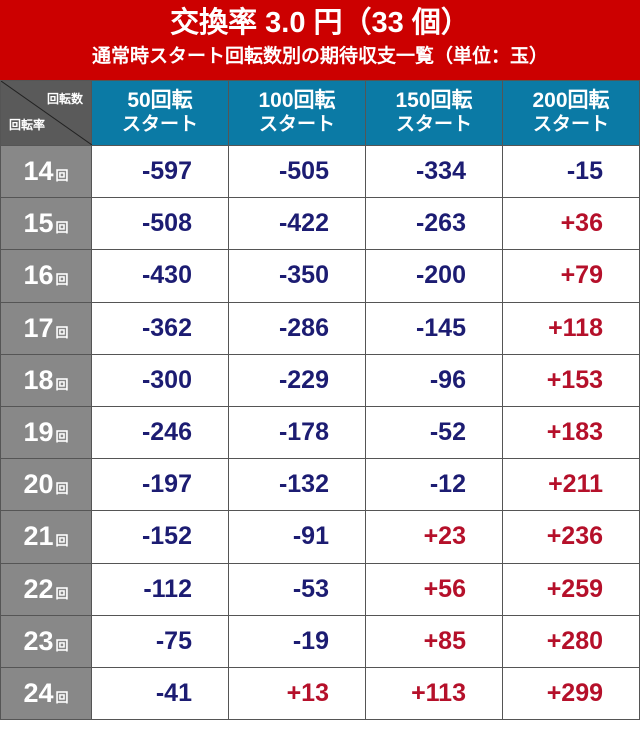  Describe the element at coordinates (297, 485) in the screenshot. I see `value-cell: -132` at that location.